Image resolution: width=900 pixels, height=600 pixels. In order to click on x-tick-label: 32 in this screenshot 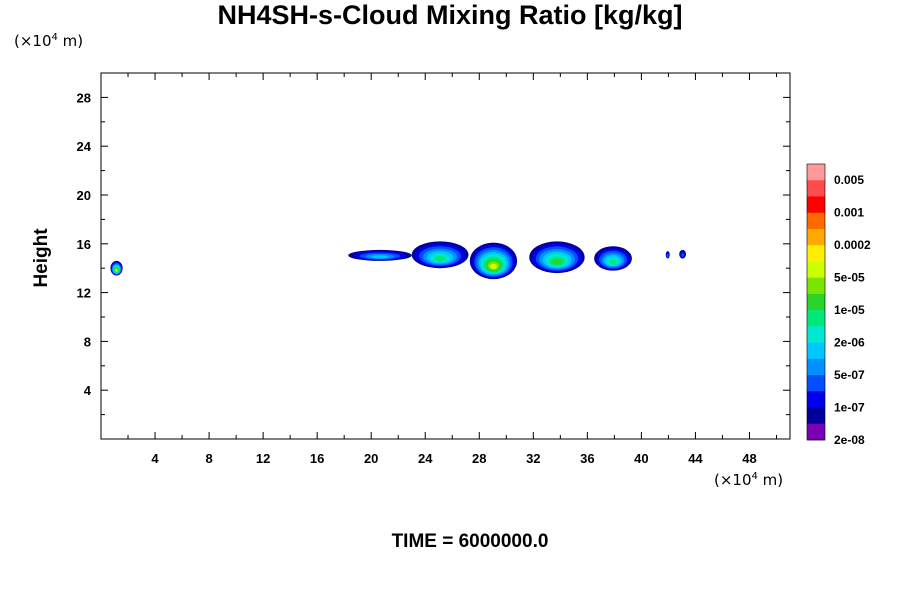, I will do `click(533, 458)`.